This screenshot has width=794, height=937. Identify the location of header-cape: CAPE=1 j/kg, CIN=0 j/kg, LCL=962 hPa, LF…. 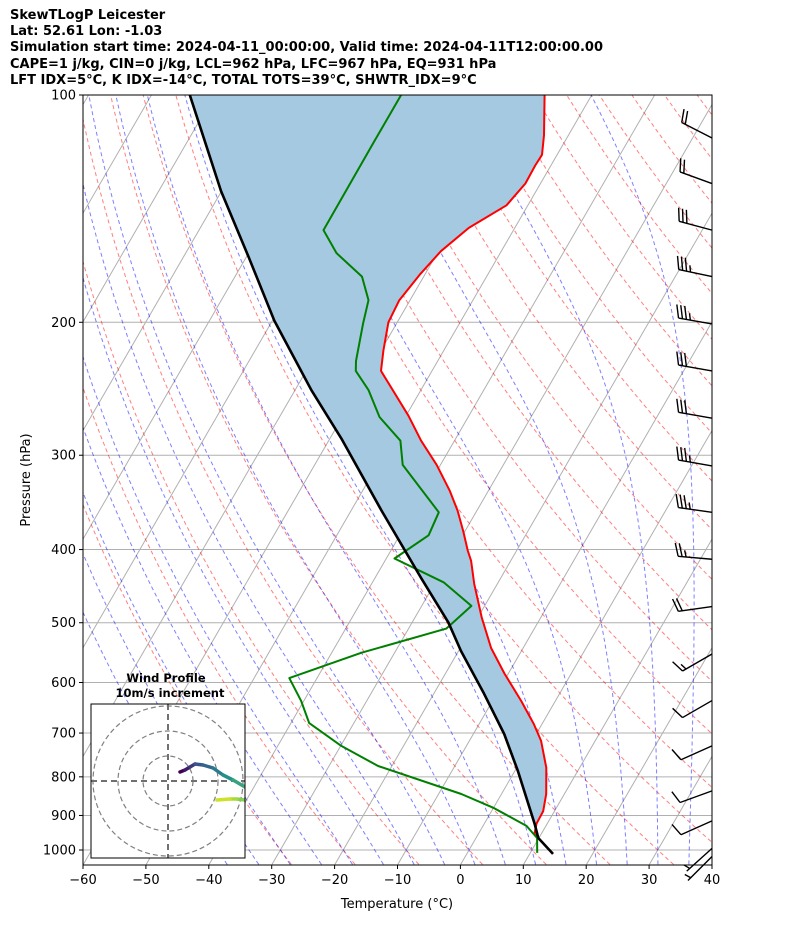
(253, 64).